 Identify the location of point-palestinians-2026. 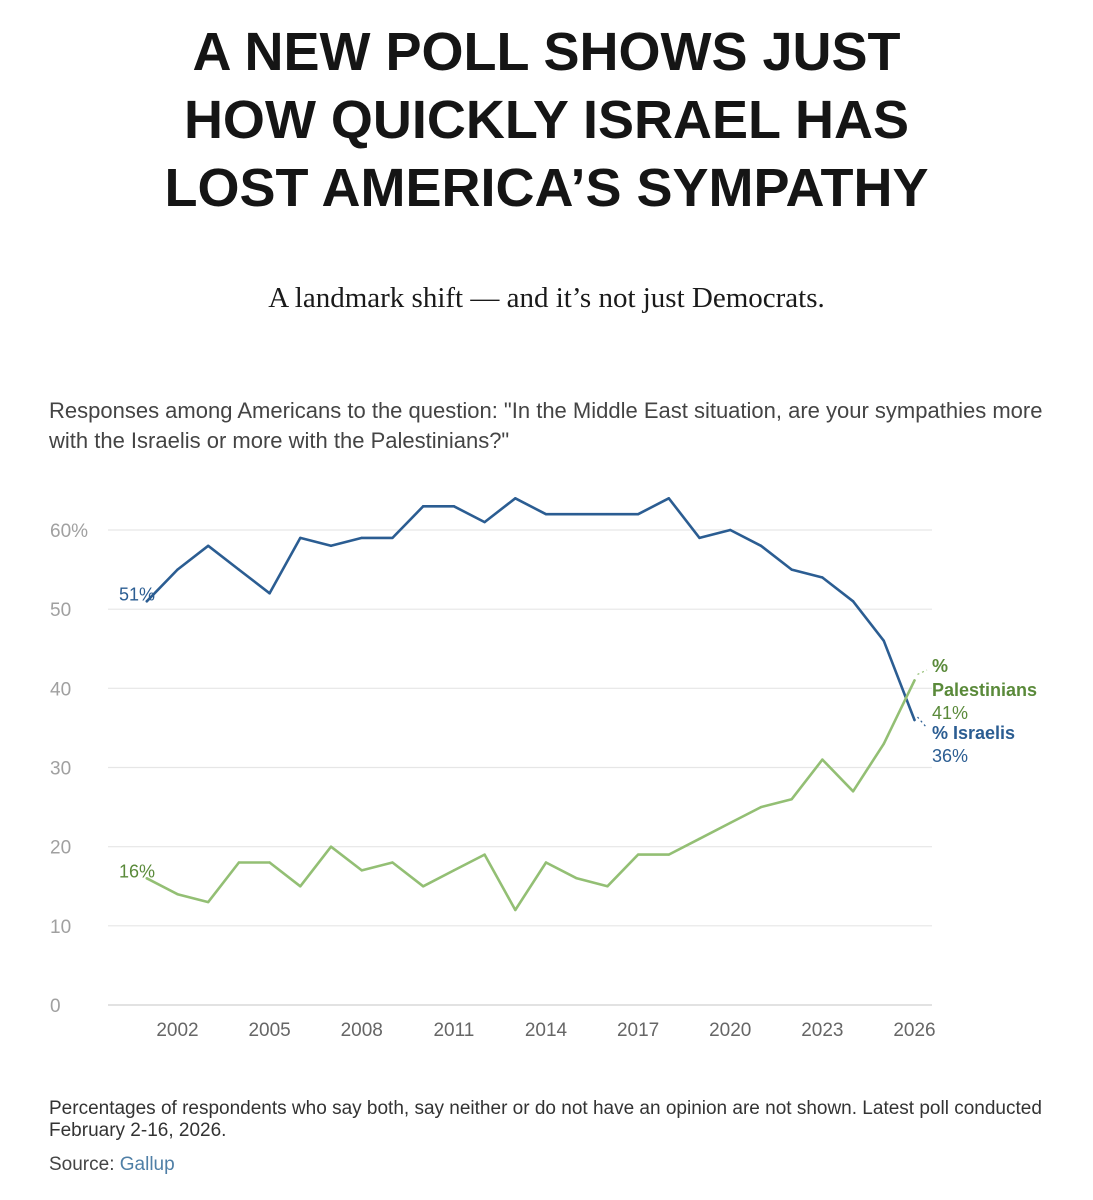
(914, 680).